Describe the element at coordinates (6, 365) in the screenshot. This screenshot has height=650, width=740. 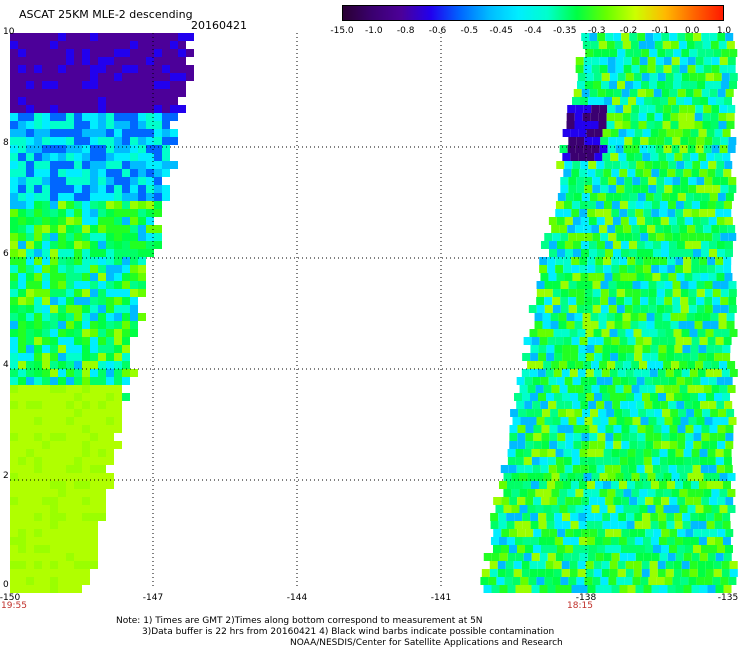
I see `y-tick-4: 4` at that location.